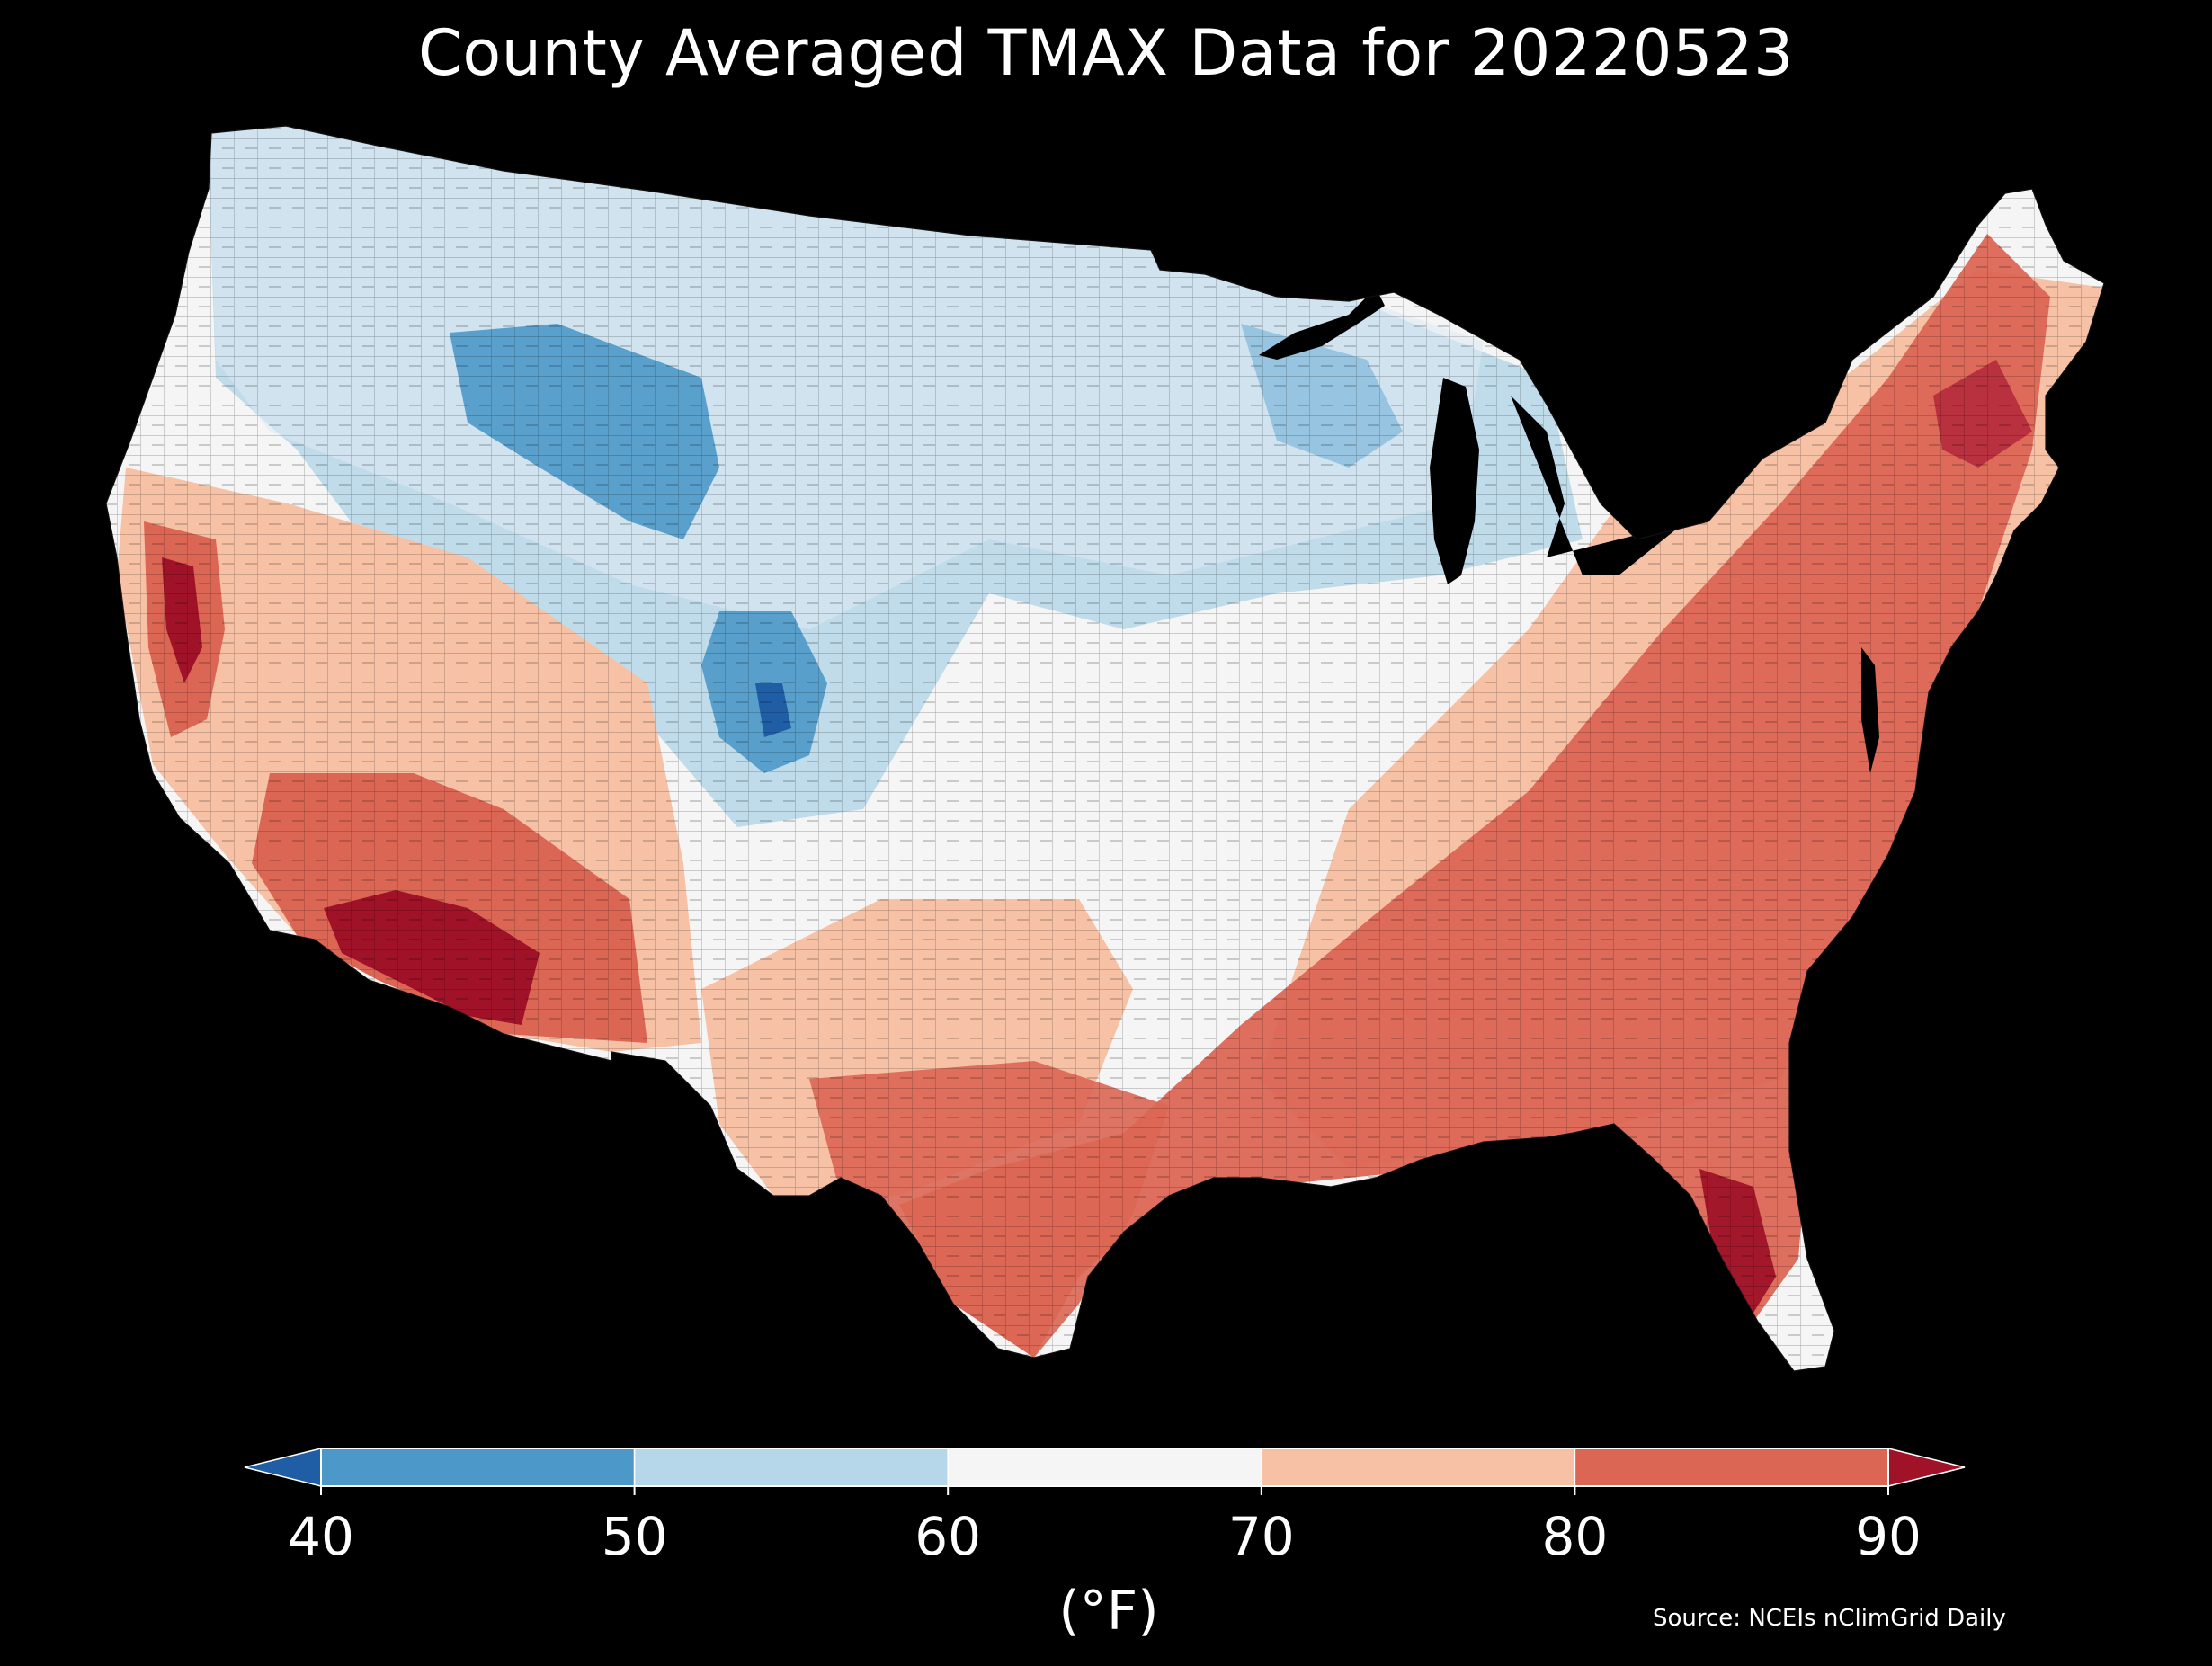 This screenshot has height=1666, width=2212. What do you see at coordinates (1888, 1537) in the screenshot?
I see `colorbar-tick-label: 90` at bounding box center [1888, 1537].